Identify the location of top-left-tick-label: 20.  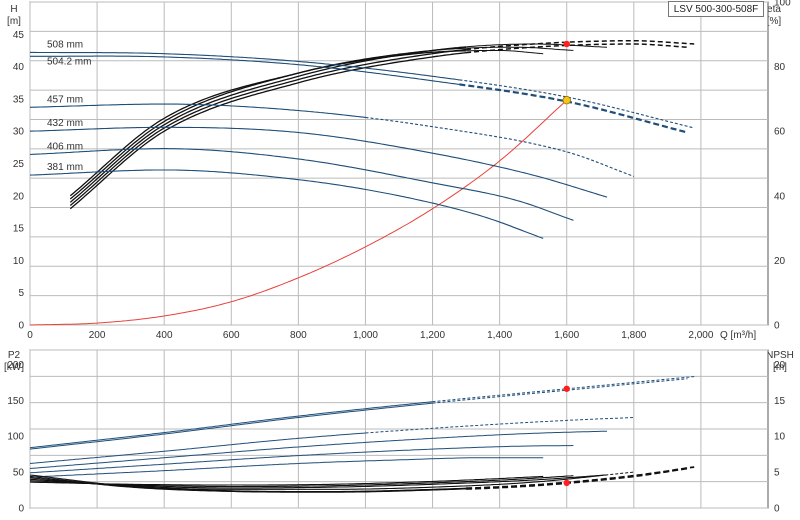
(19, 196).